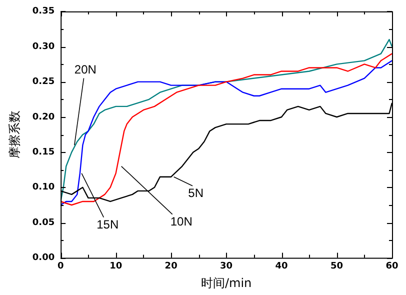 This screenshot has width=406, height=295. Describe the element at coordinates (171, 267) in the screenshot. I see `x-tick-label: 20` at that location.